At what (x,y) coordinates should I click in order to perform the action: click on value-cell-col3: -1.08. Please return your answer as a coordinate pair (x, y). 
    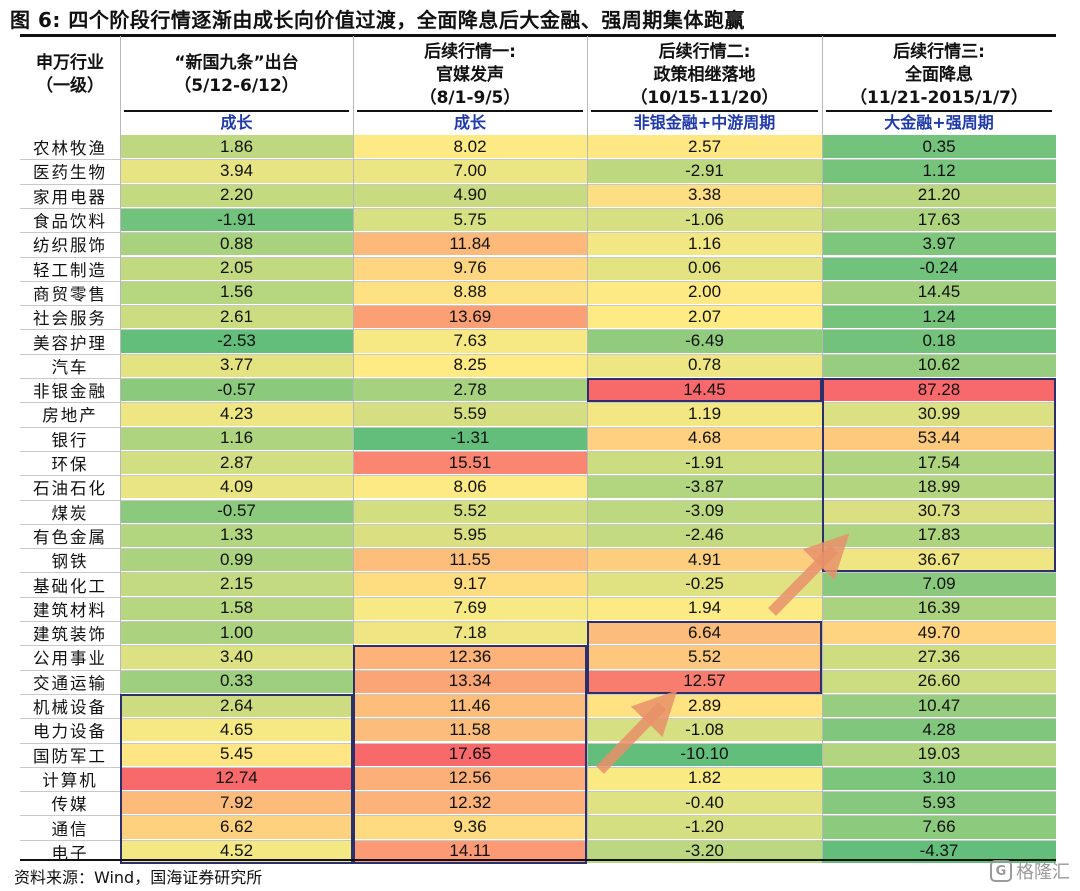
    Looking at the image, I should click on (704, 730).